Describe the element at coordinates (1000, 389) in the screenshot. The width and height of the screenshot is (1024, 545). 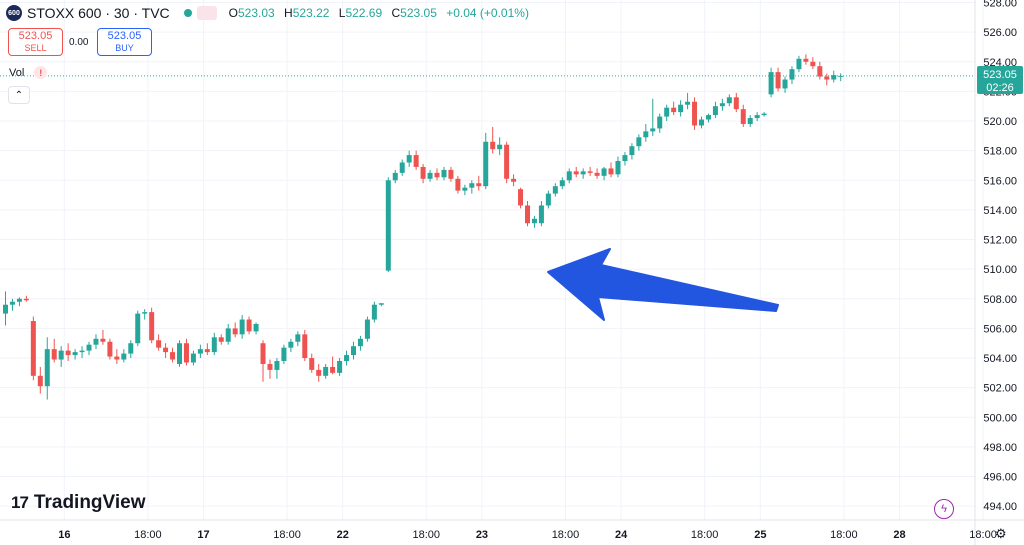
I see `y-tick-label: 502.00` at that location.